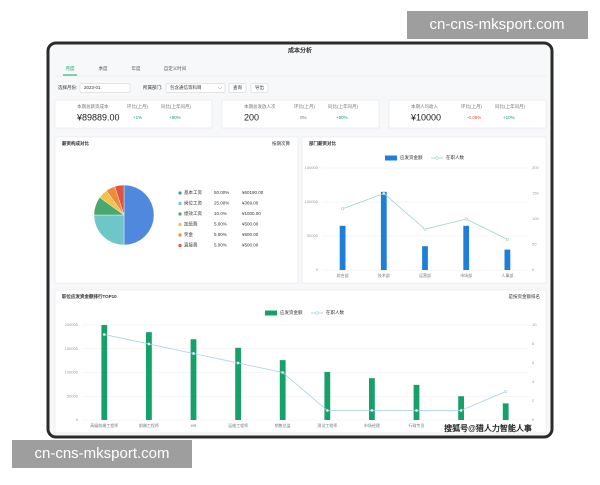 This screenshot has width=600, height=485. I want to click on x-tick-label: 前端工程师, so click(149, 425).